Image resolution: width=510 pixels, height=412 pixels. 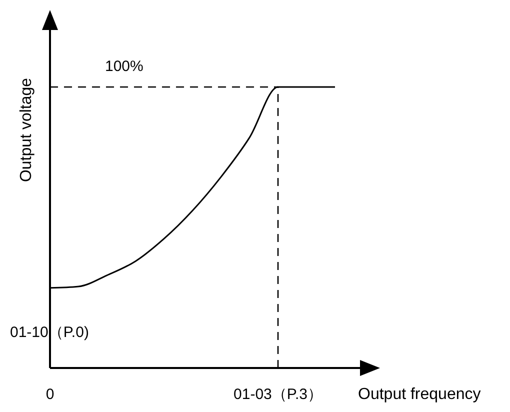 What do you see at coordinates (49, 332) in the screenshot?
I see `annotation: 01-10（P.0)` at bounding box center [49, 332].